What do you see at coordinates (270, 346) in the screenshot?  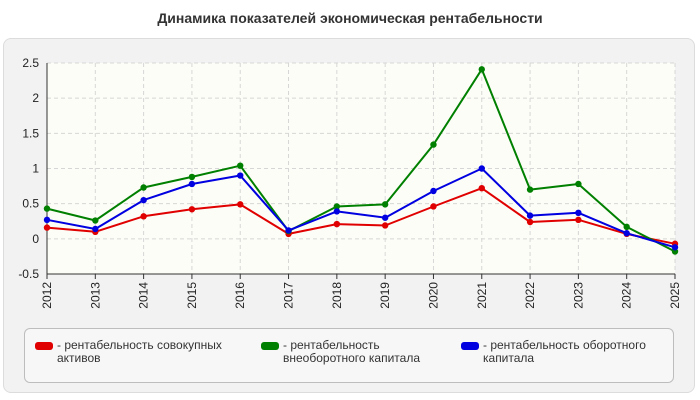 I see `legend-swatch-fixed-capital` at bounding box center [270, 346].